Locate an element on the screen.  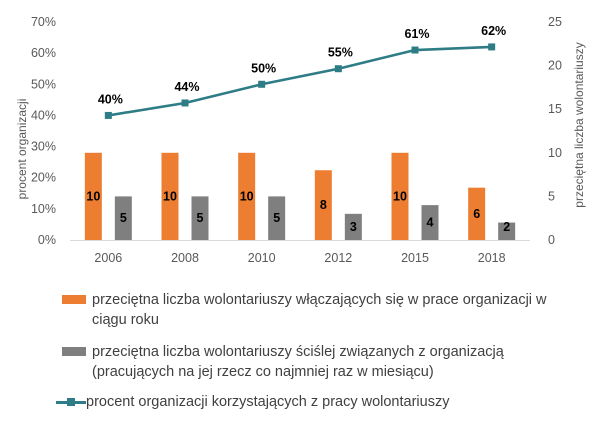
bar-label-series-2: 3 is located at coordinates (353, 227).